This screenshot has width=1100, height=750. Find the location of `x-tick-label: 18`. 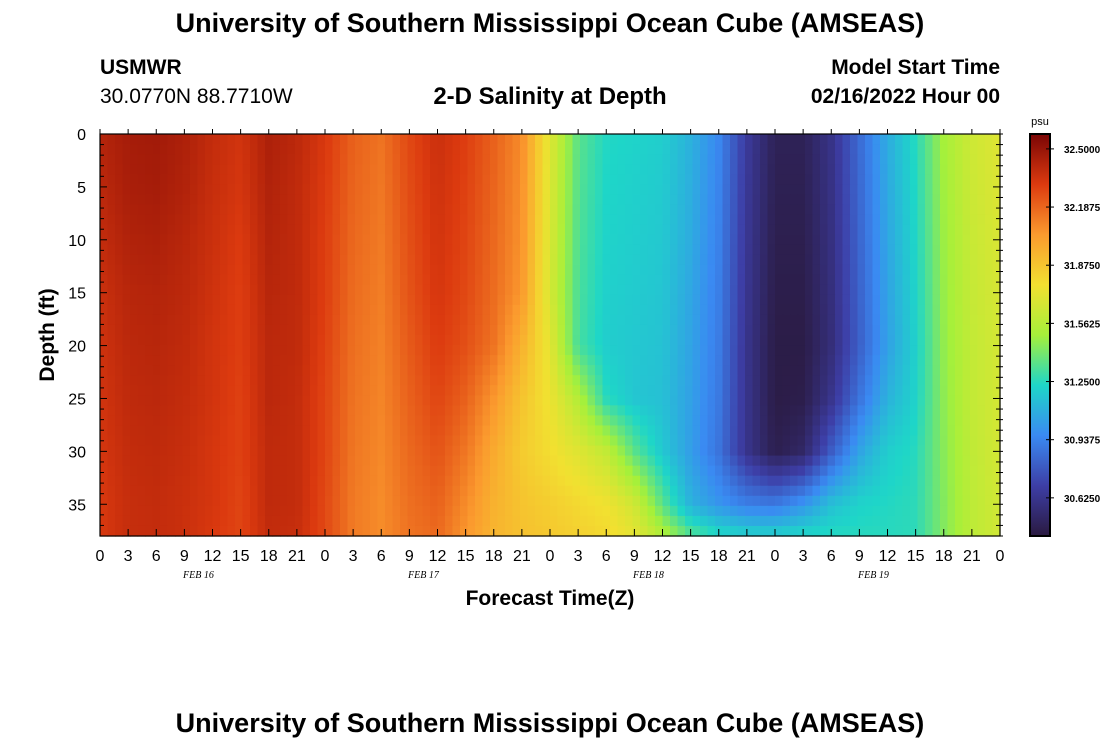

x-tick-label: 18 is located at coordinates (719, 556).